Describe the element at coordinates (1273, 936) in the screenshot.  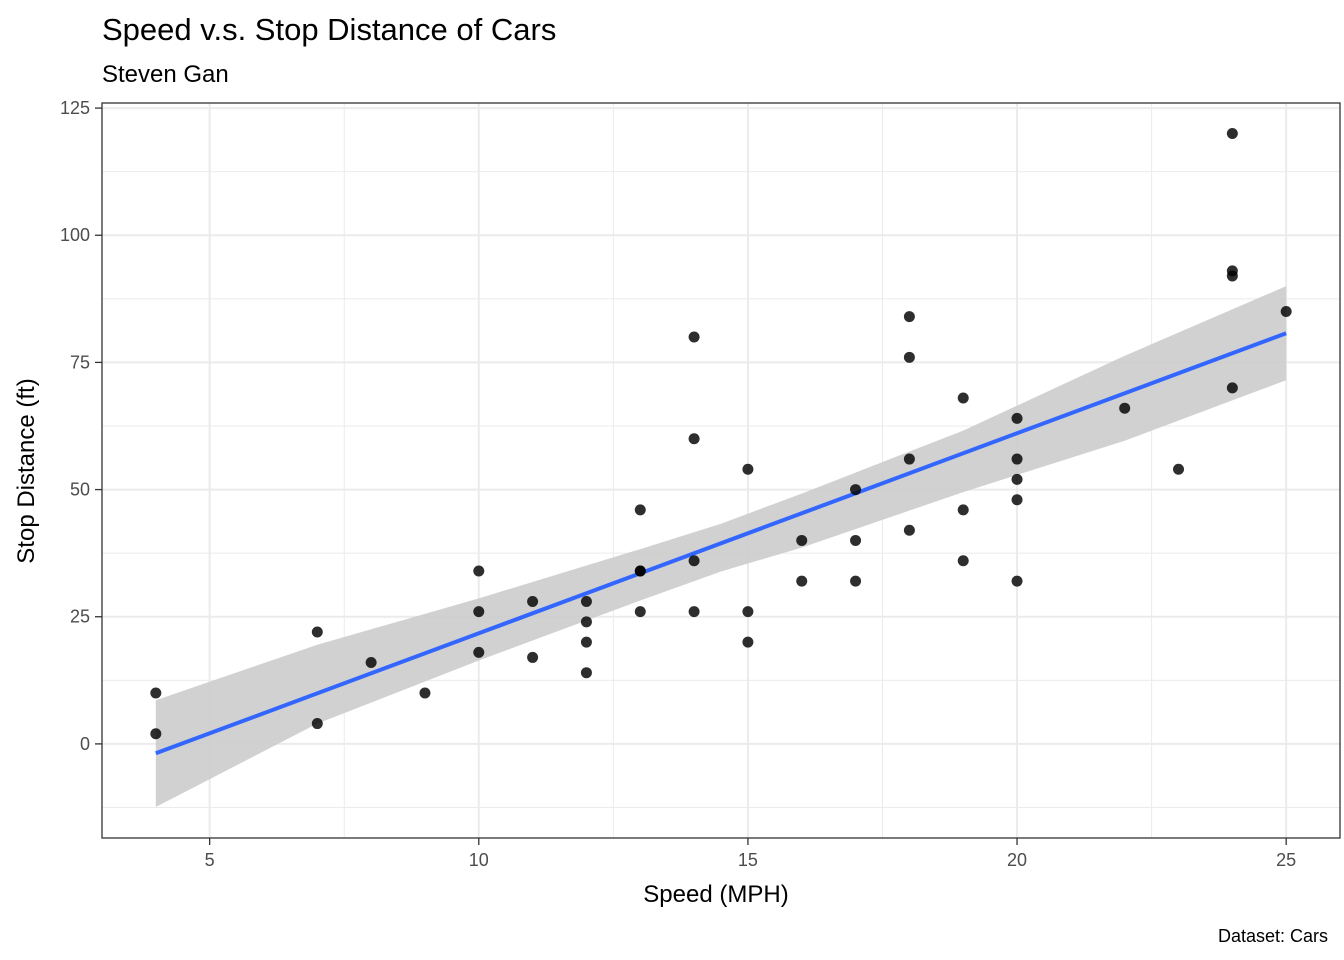
I see `chart-caption: Dataset: Cars` at that location.